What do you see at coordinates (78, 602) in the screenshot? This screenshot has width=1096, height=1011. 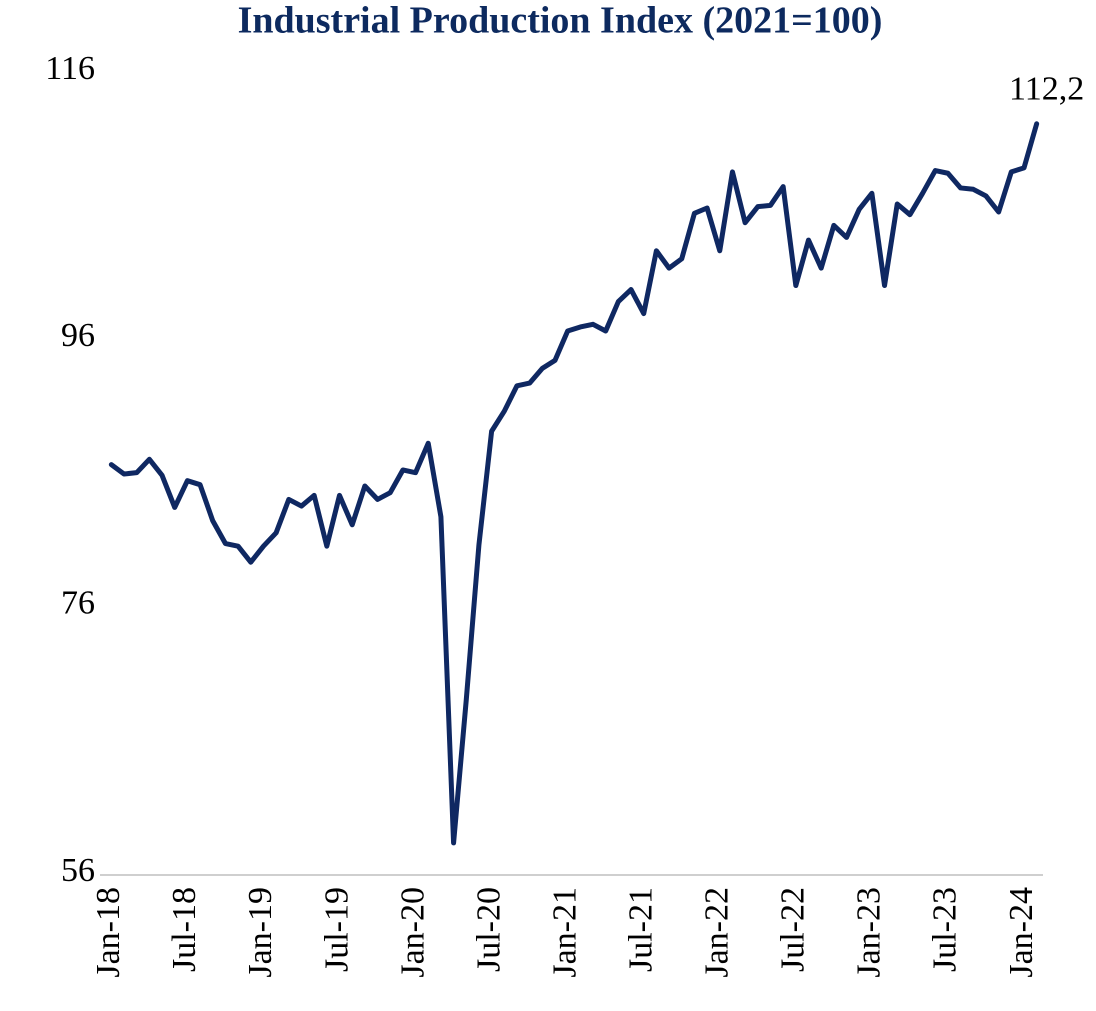 I see `y-tick-label: 76` at bounding box center [78, 602].